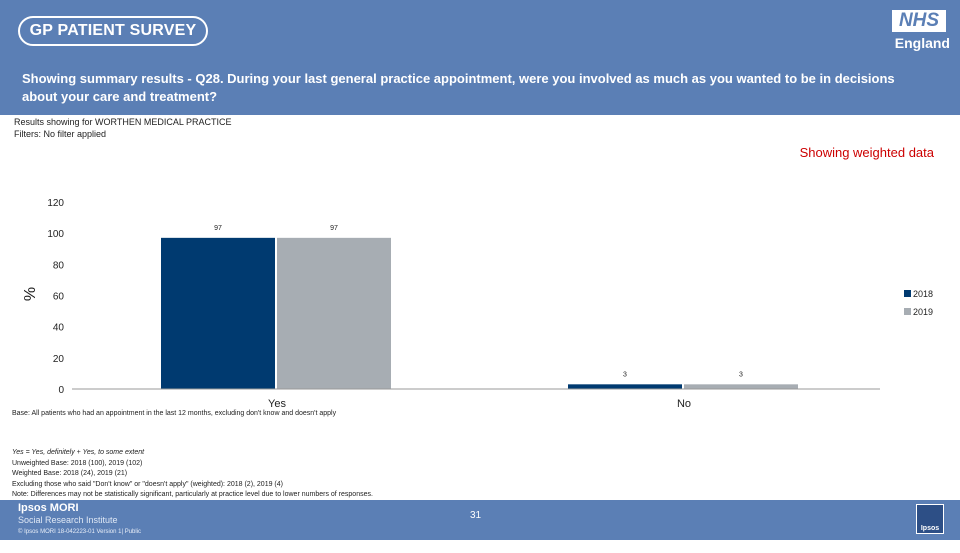  I want to click on ipsos-badge-logo: Ipsos, so click(930, 519).